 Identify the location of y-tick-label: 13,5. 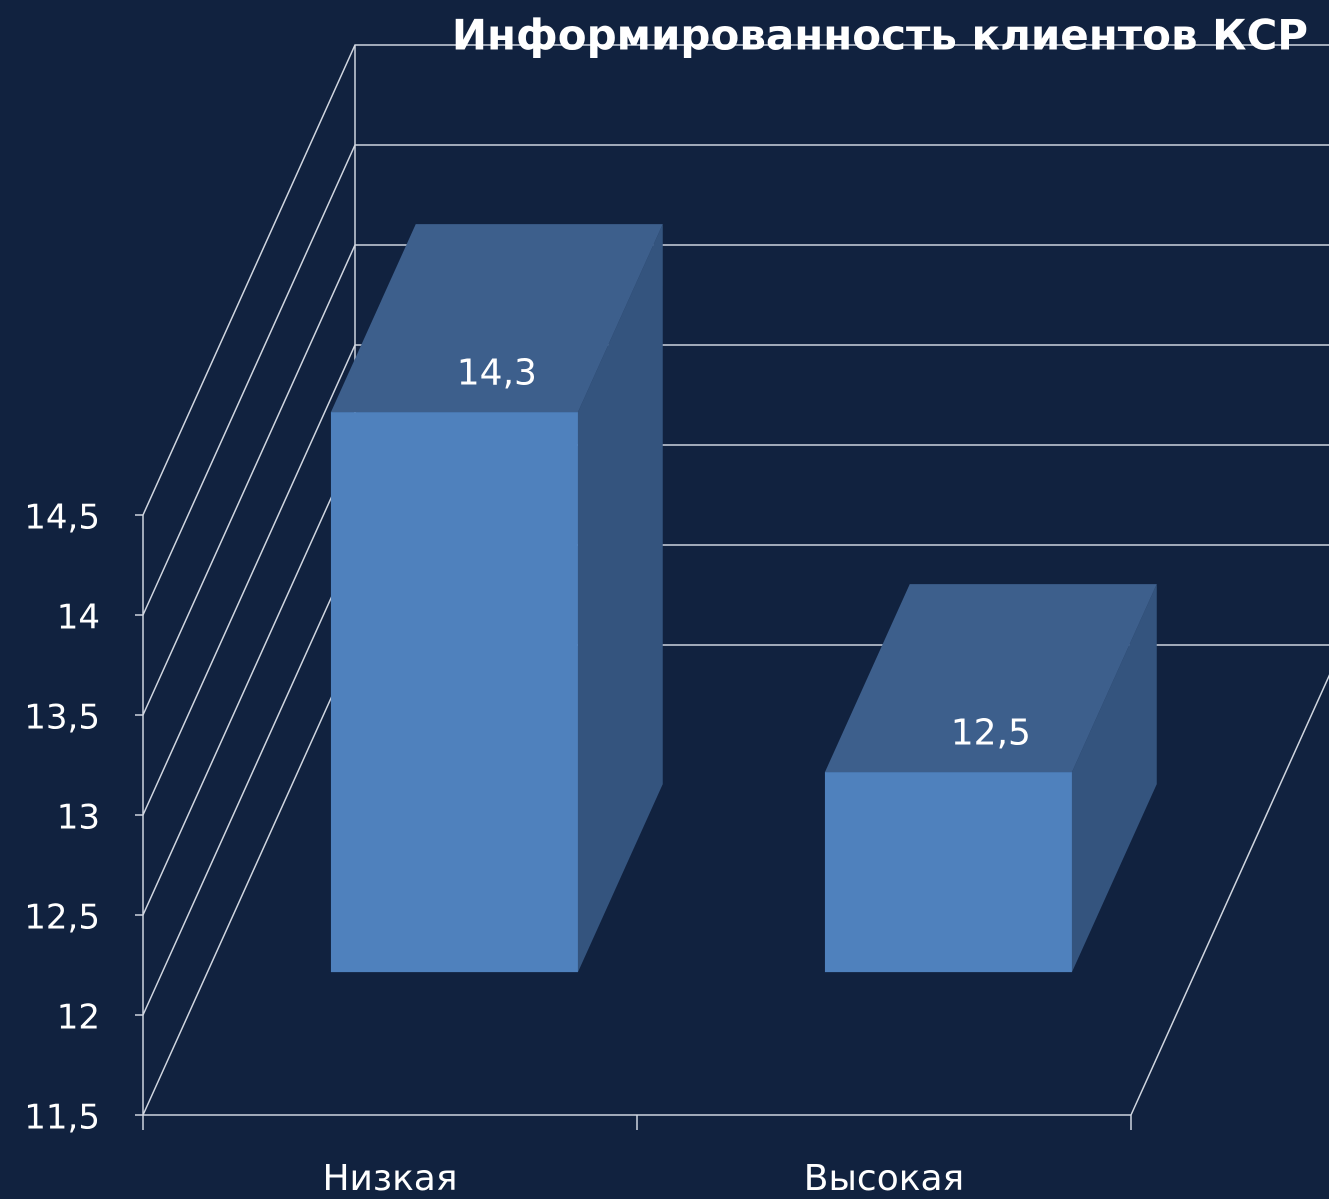
(62, 718).